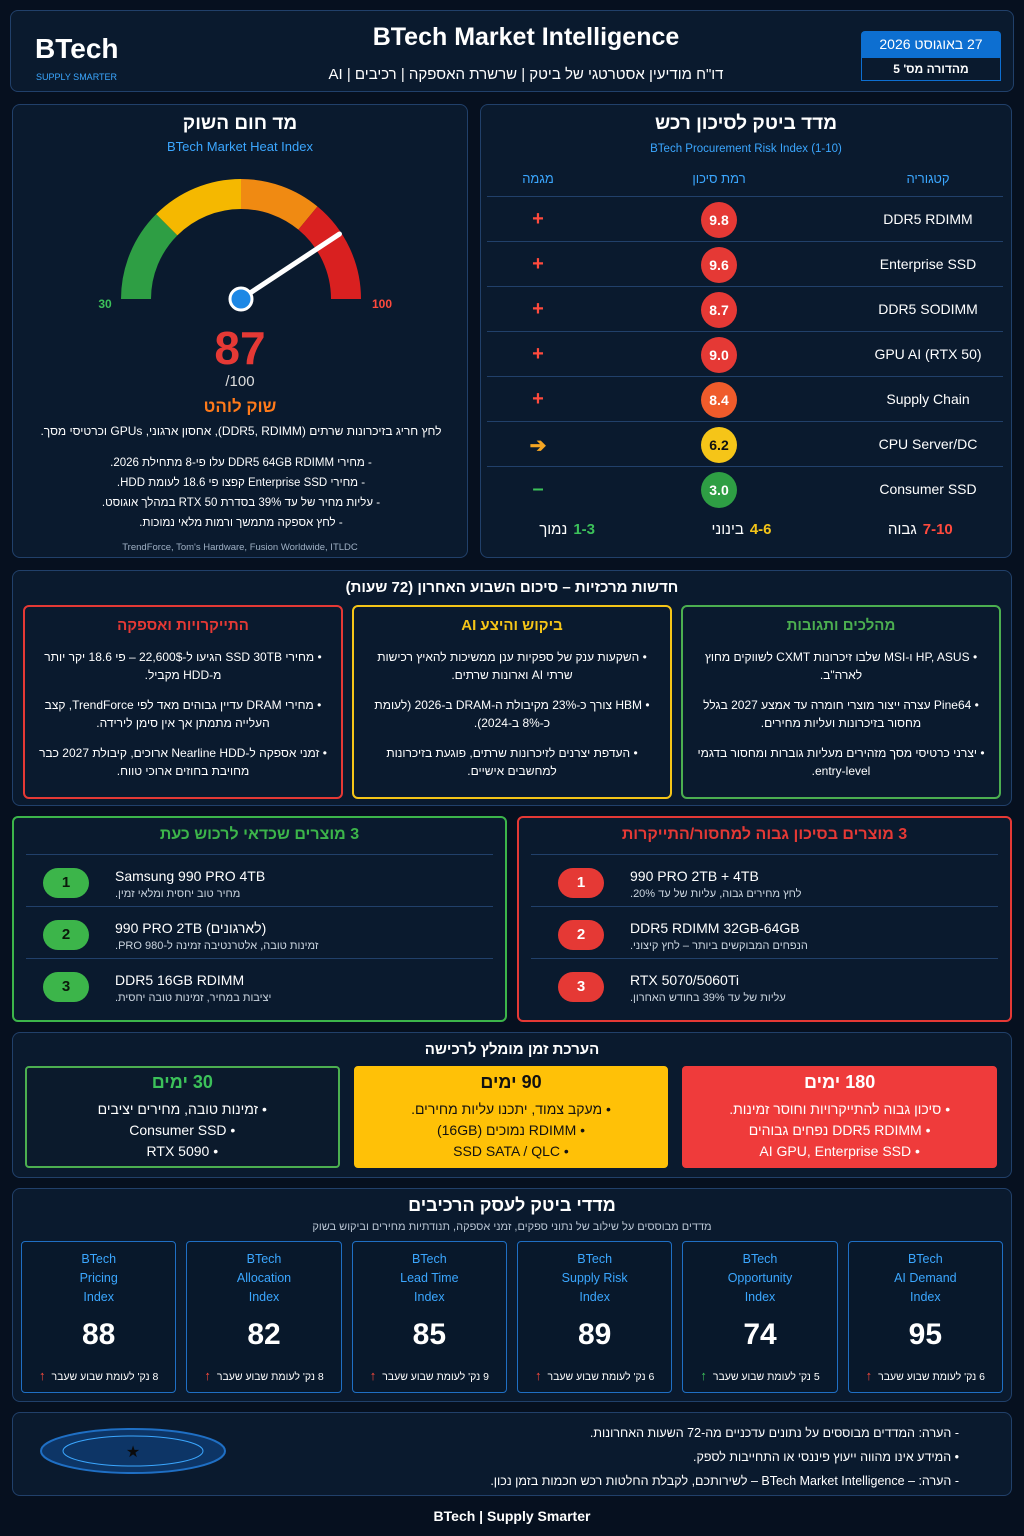 This screenshot has width=1024, height=1536. What do you see at coordinates (66, 987) in the screenshot?
I see `product-rank: 3` at bounding box center [66, 987].